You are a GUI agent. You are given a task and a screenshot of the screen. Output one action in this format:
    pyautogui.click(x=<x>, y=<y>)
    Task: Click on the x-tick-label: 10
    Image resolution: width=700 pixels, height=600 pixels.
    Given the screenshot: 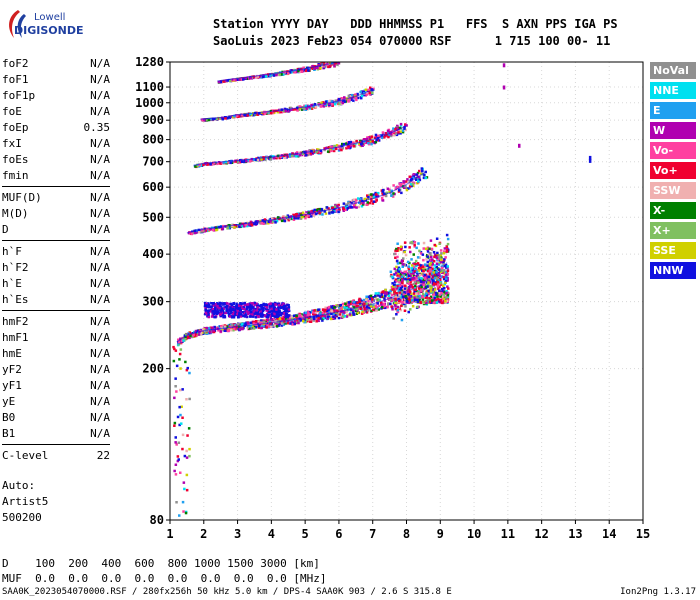 What is the action you would take?
    pyautogui.click(x=474, y=534)
    